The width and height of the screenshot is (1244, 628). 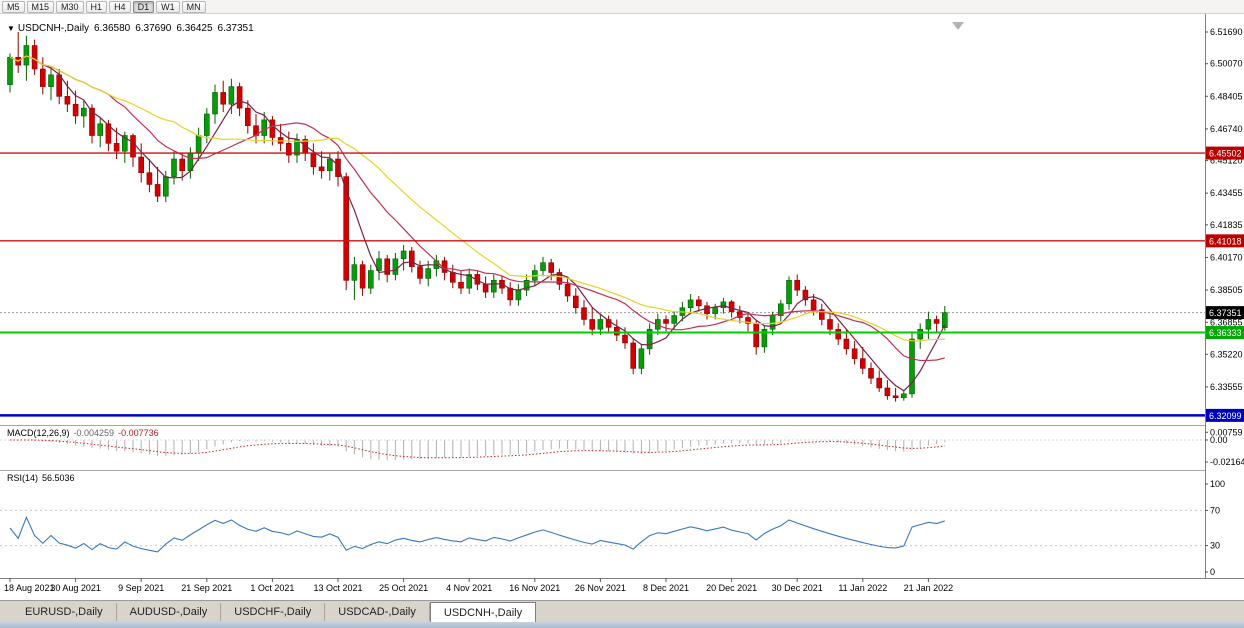 What do you see at coordinates (377, 612) in the screenshot?
I see `chart-tab-usdcad: USDCAD-,Daily` at bounding box center [377, 612].